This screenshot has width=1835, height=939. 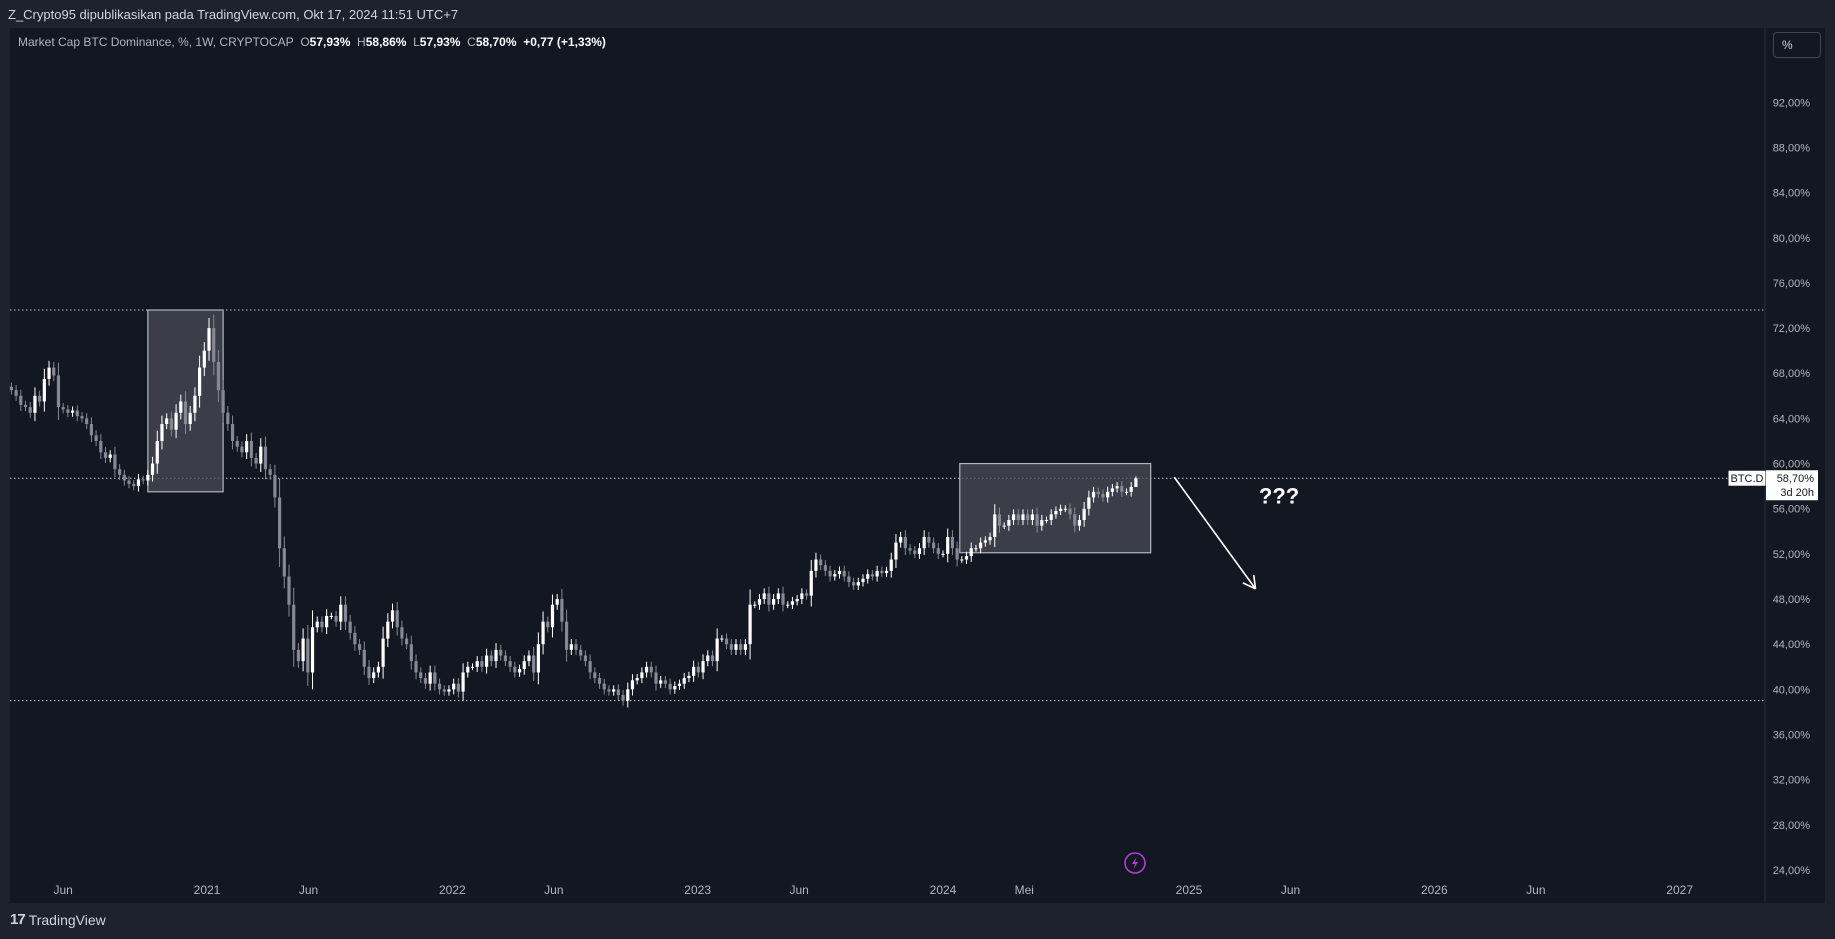 What do you see at coordinates (697, 890) in the screenshot?
I see `x-tick-label: 2023` at bounding box center [697, 890].